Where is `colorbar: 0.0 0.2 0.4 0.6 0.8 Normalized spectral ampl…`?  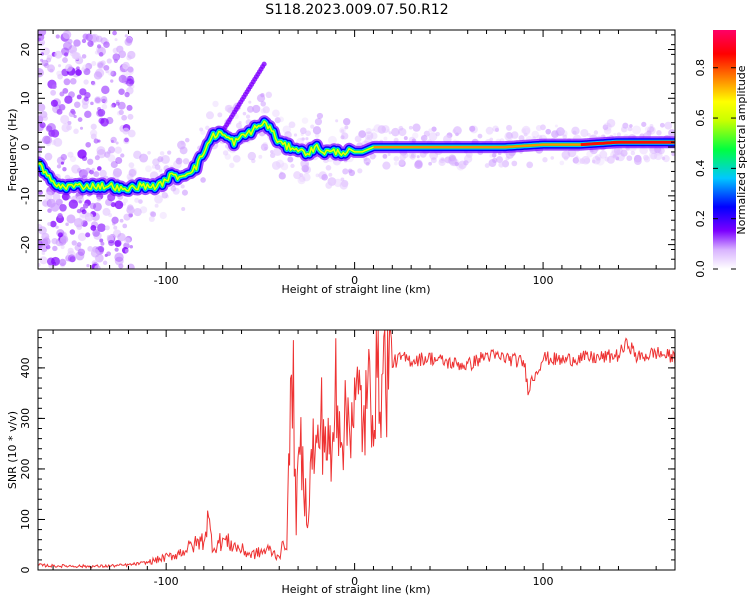
colorbar: 0.0 0.2 0.4 0.6 0.8 Normalized spectral ampl… is located at coordinates (721, 154).